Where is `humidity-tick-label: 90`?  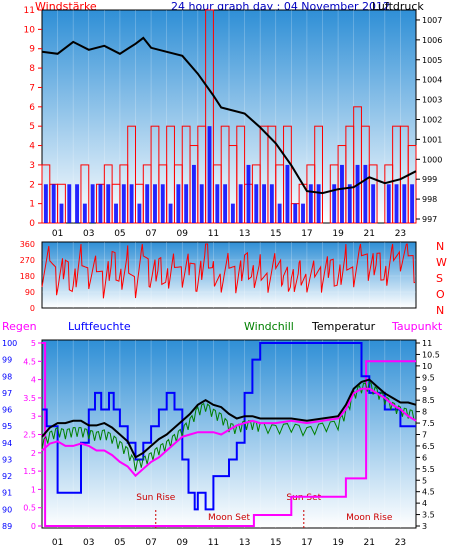 humidity-tick-label: 90 is located at coordinates (7, 509).